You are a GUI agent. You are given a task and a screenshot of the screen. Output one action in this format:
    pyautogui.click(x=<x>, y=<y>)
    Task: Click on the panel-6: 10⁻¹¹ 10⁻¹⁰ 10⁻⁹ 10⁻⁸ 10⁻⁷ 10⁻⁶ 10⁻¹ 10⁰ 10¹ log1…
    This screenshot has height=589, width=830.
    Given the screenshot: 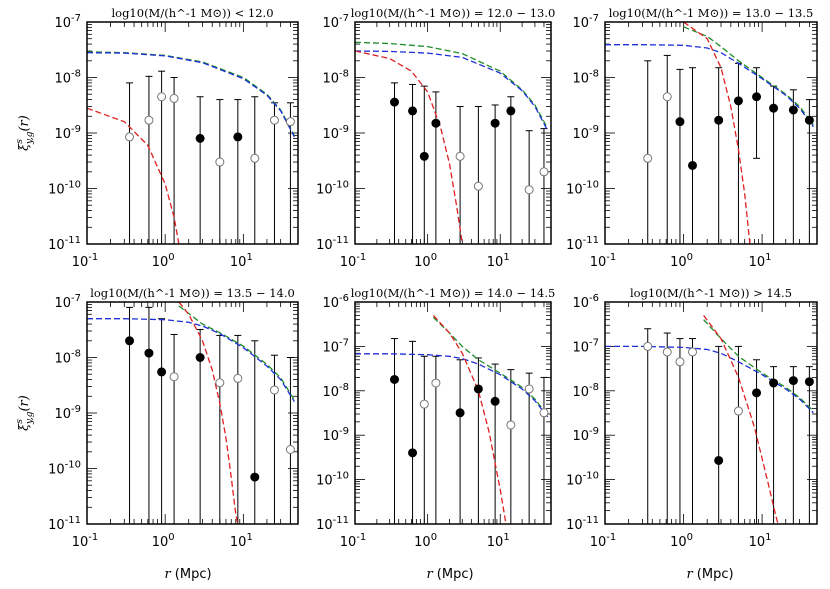 What is the action you would take?
    pyautogui.click(x=692, y=418)
    